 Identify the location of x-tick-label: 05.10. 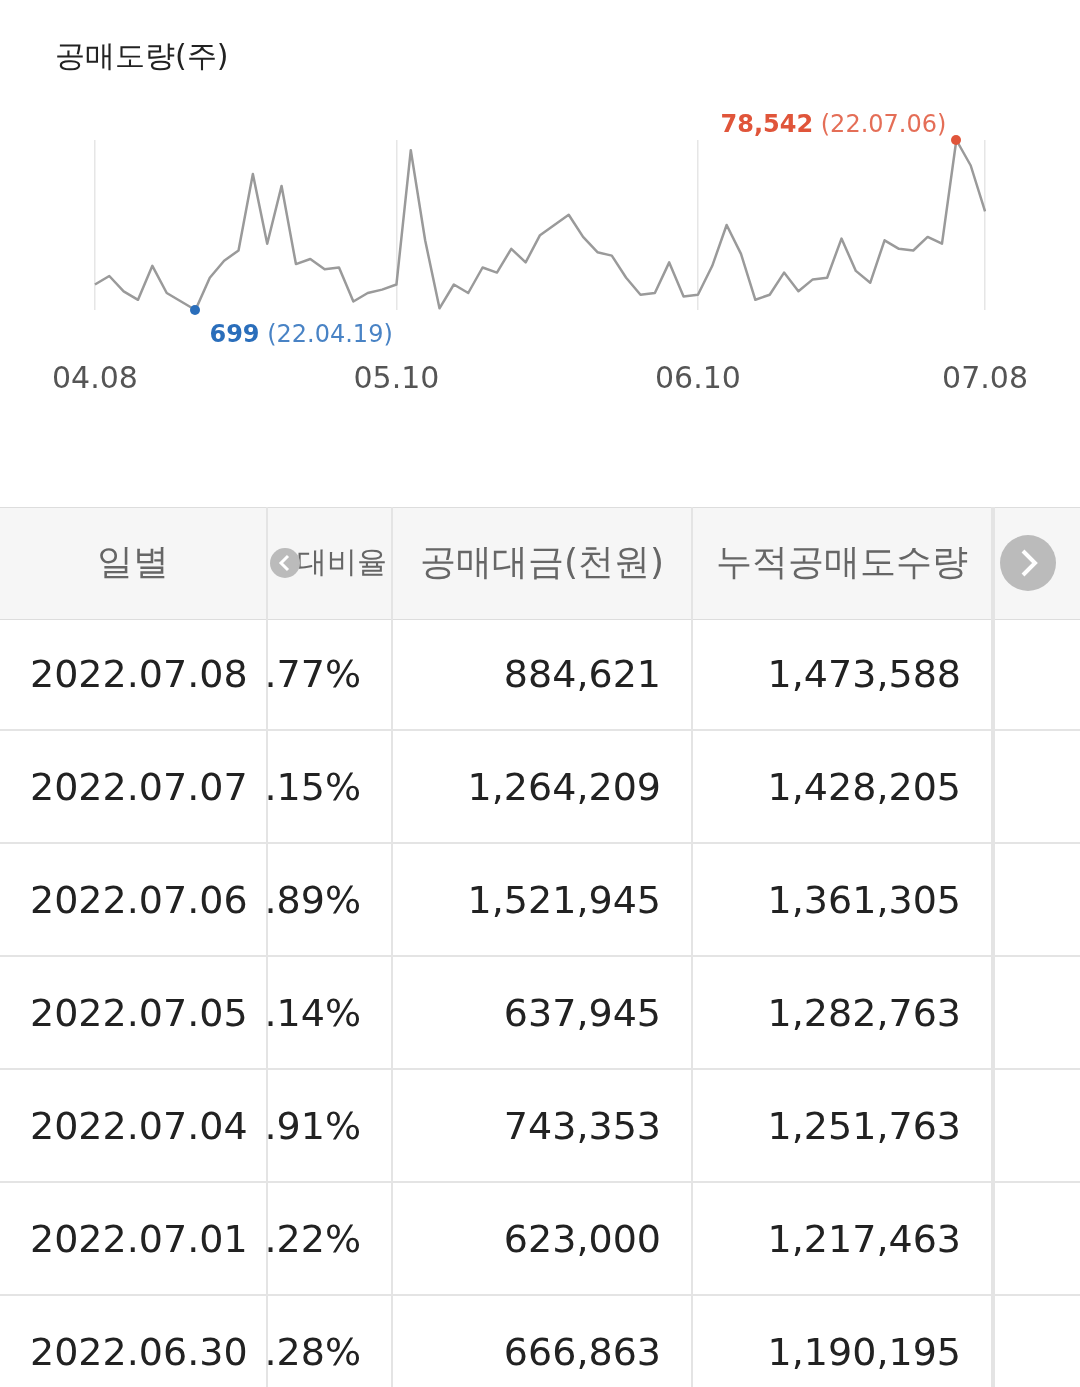
(396, 377).